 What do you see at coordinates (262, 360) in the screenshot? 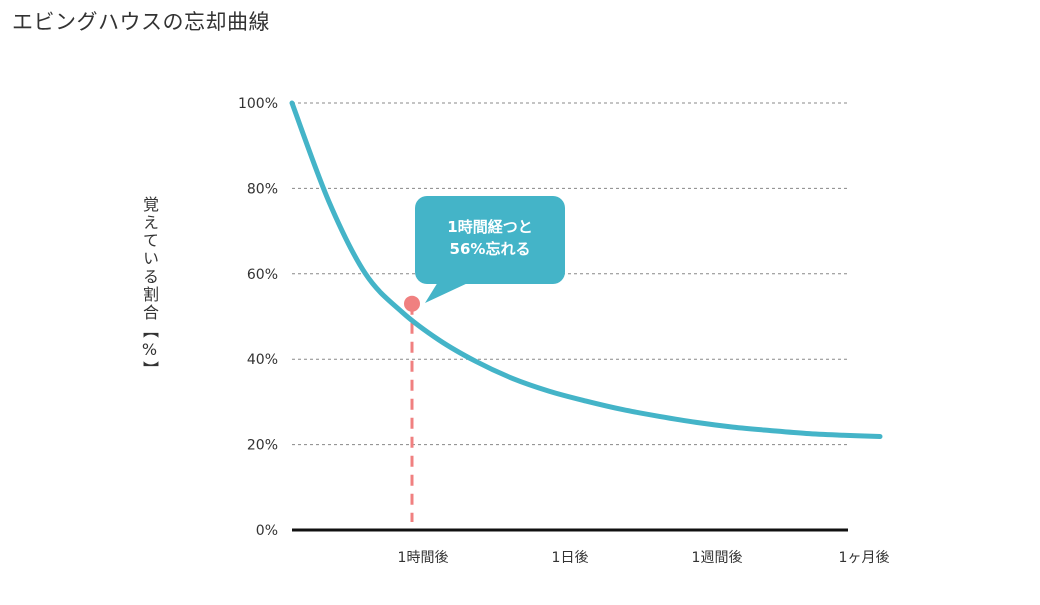
I see `y-tick-label: 40%` at bounding box center [262, 360].